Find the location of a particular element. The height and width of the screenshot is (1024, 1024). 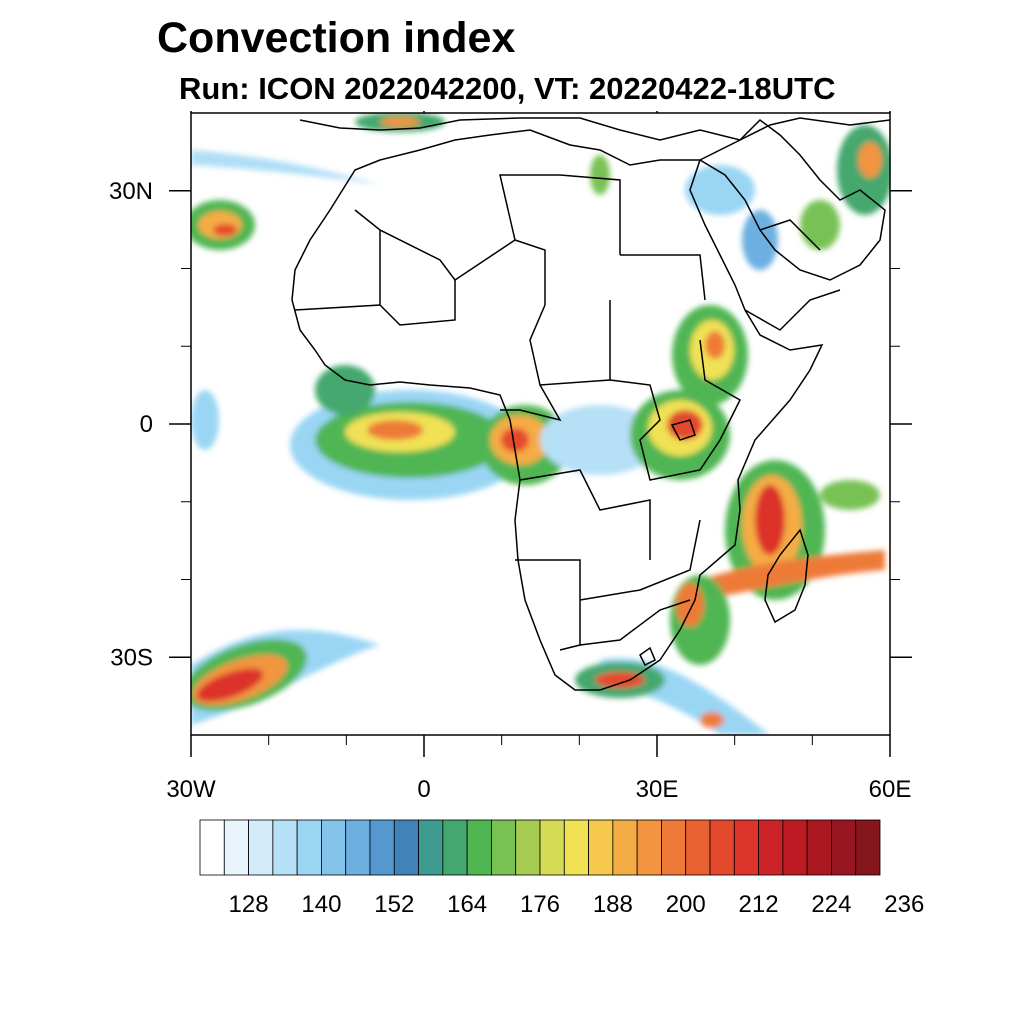

chart-title: Convection index is located at coordinates (336, 38).